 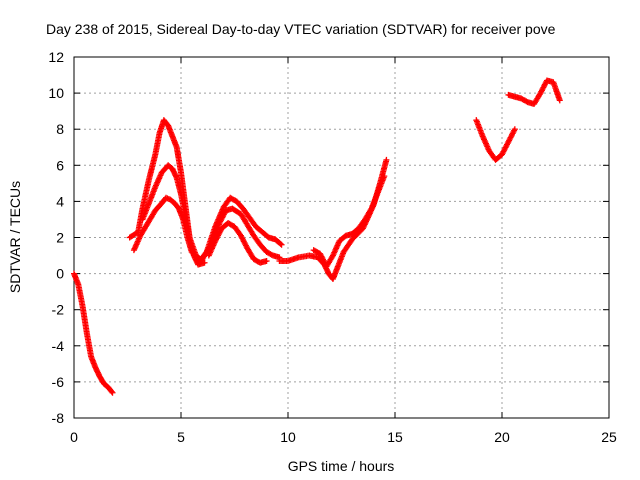 What do you see at coordinates (502, 437) in the screenshot?
I see `x-tick-label: 20` at bounding box center [502, 437].